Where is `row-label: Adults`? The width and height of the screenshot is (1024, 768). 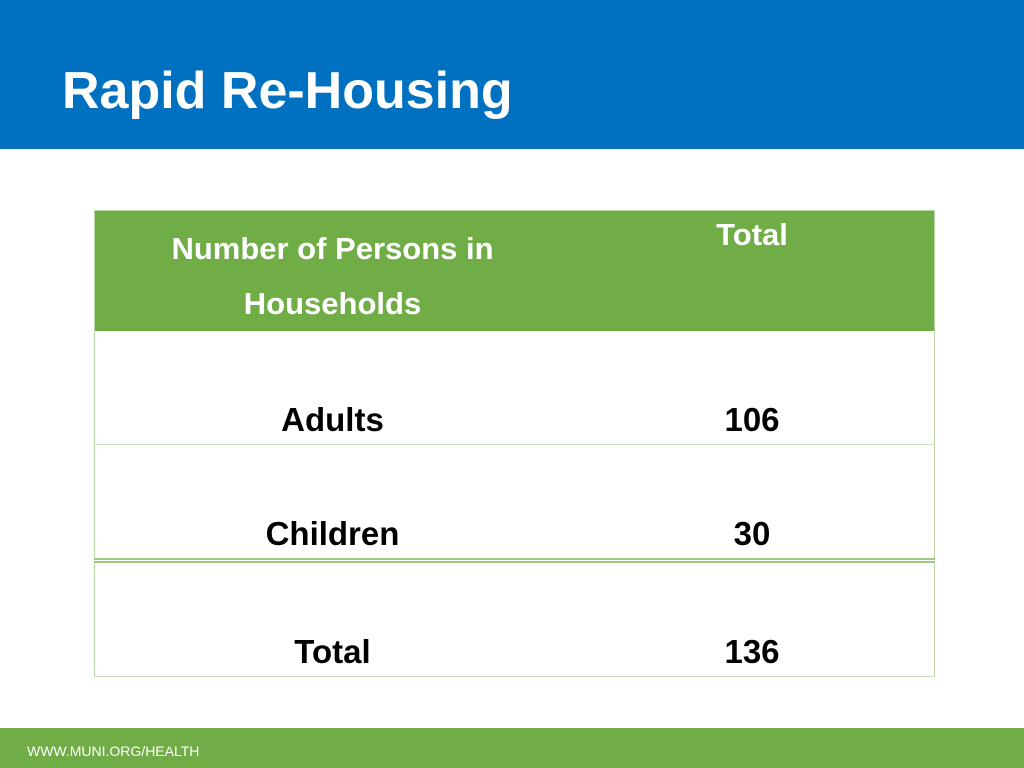 row-label: Adults is located at coordinates (332, 388).